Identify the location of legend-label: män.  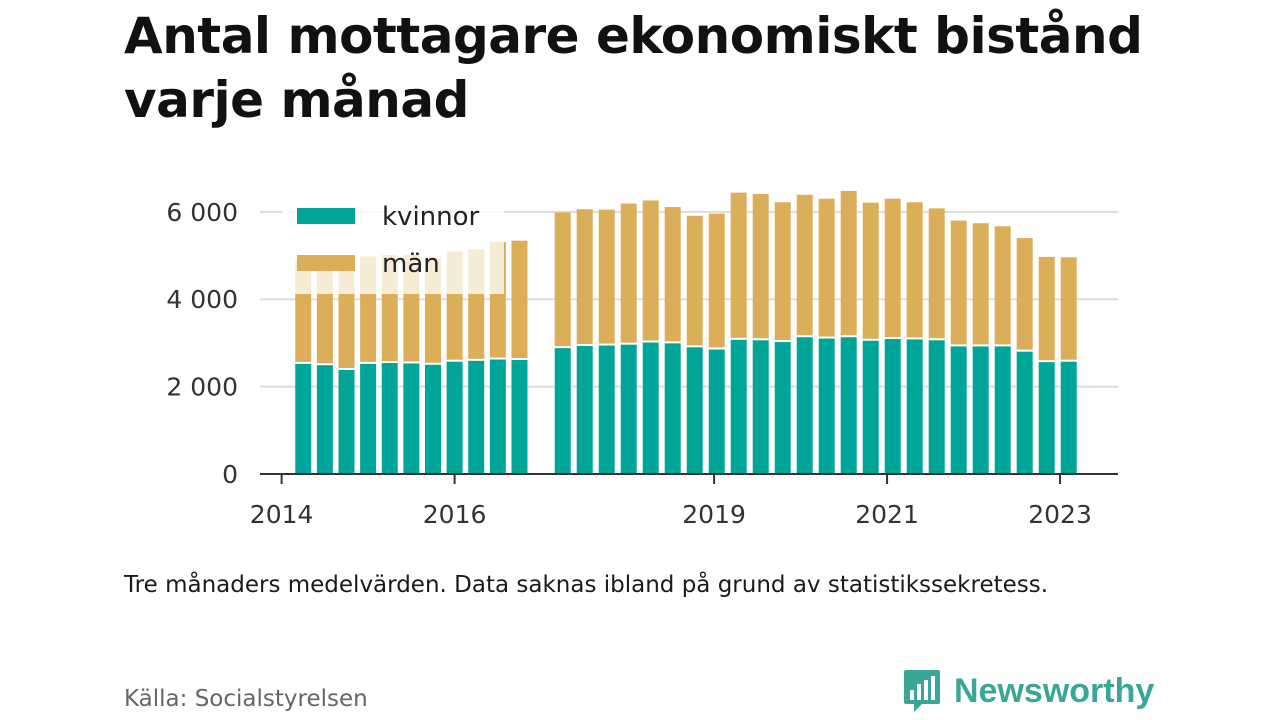
(411, 264).